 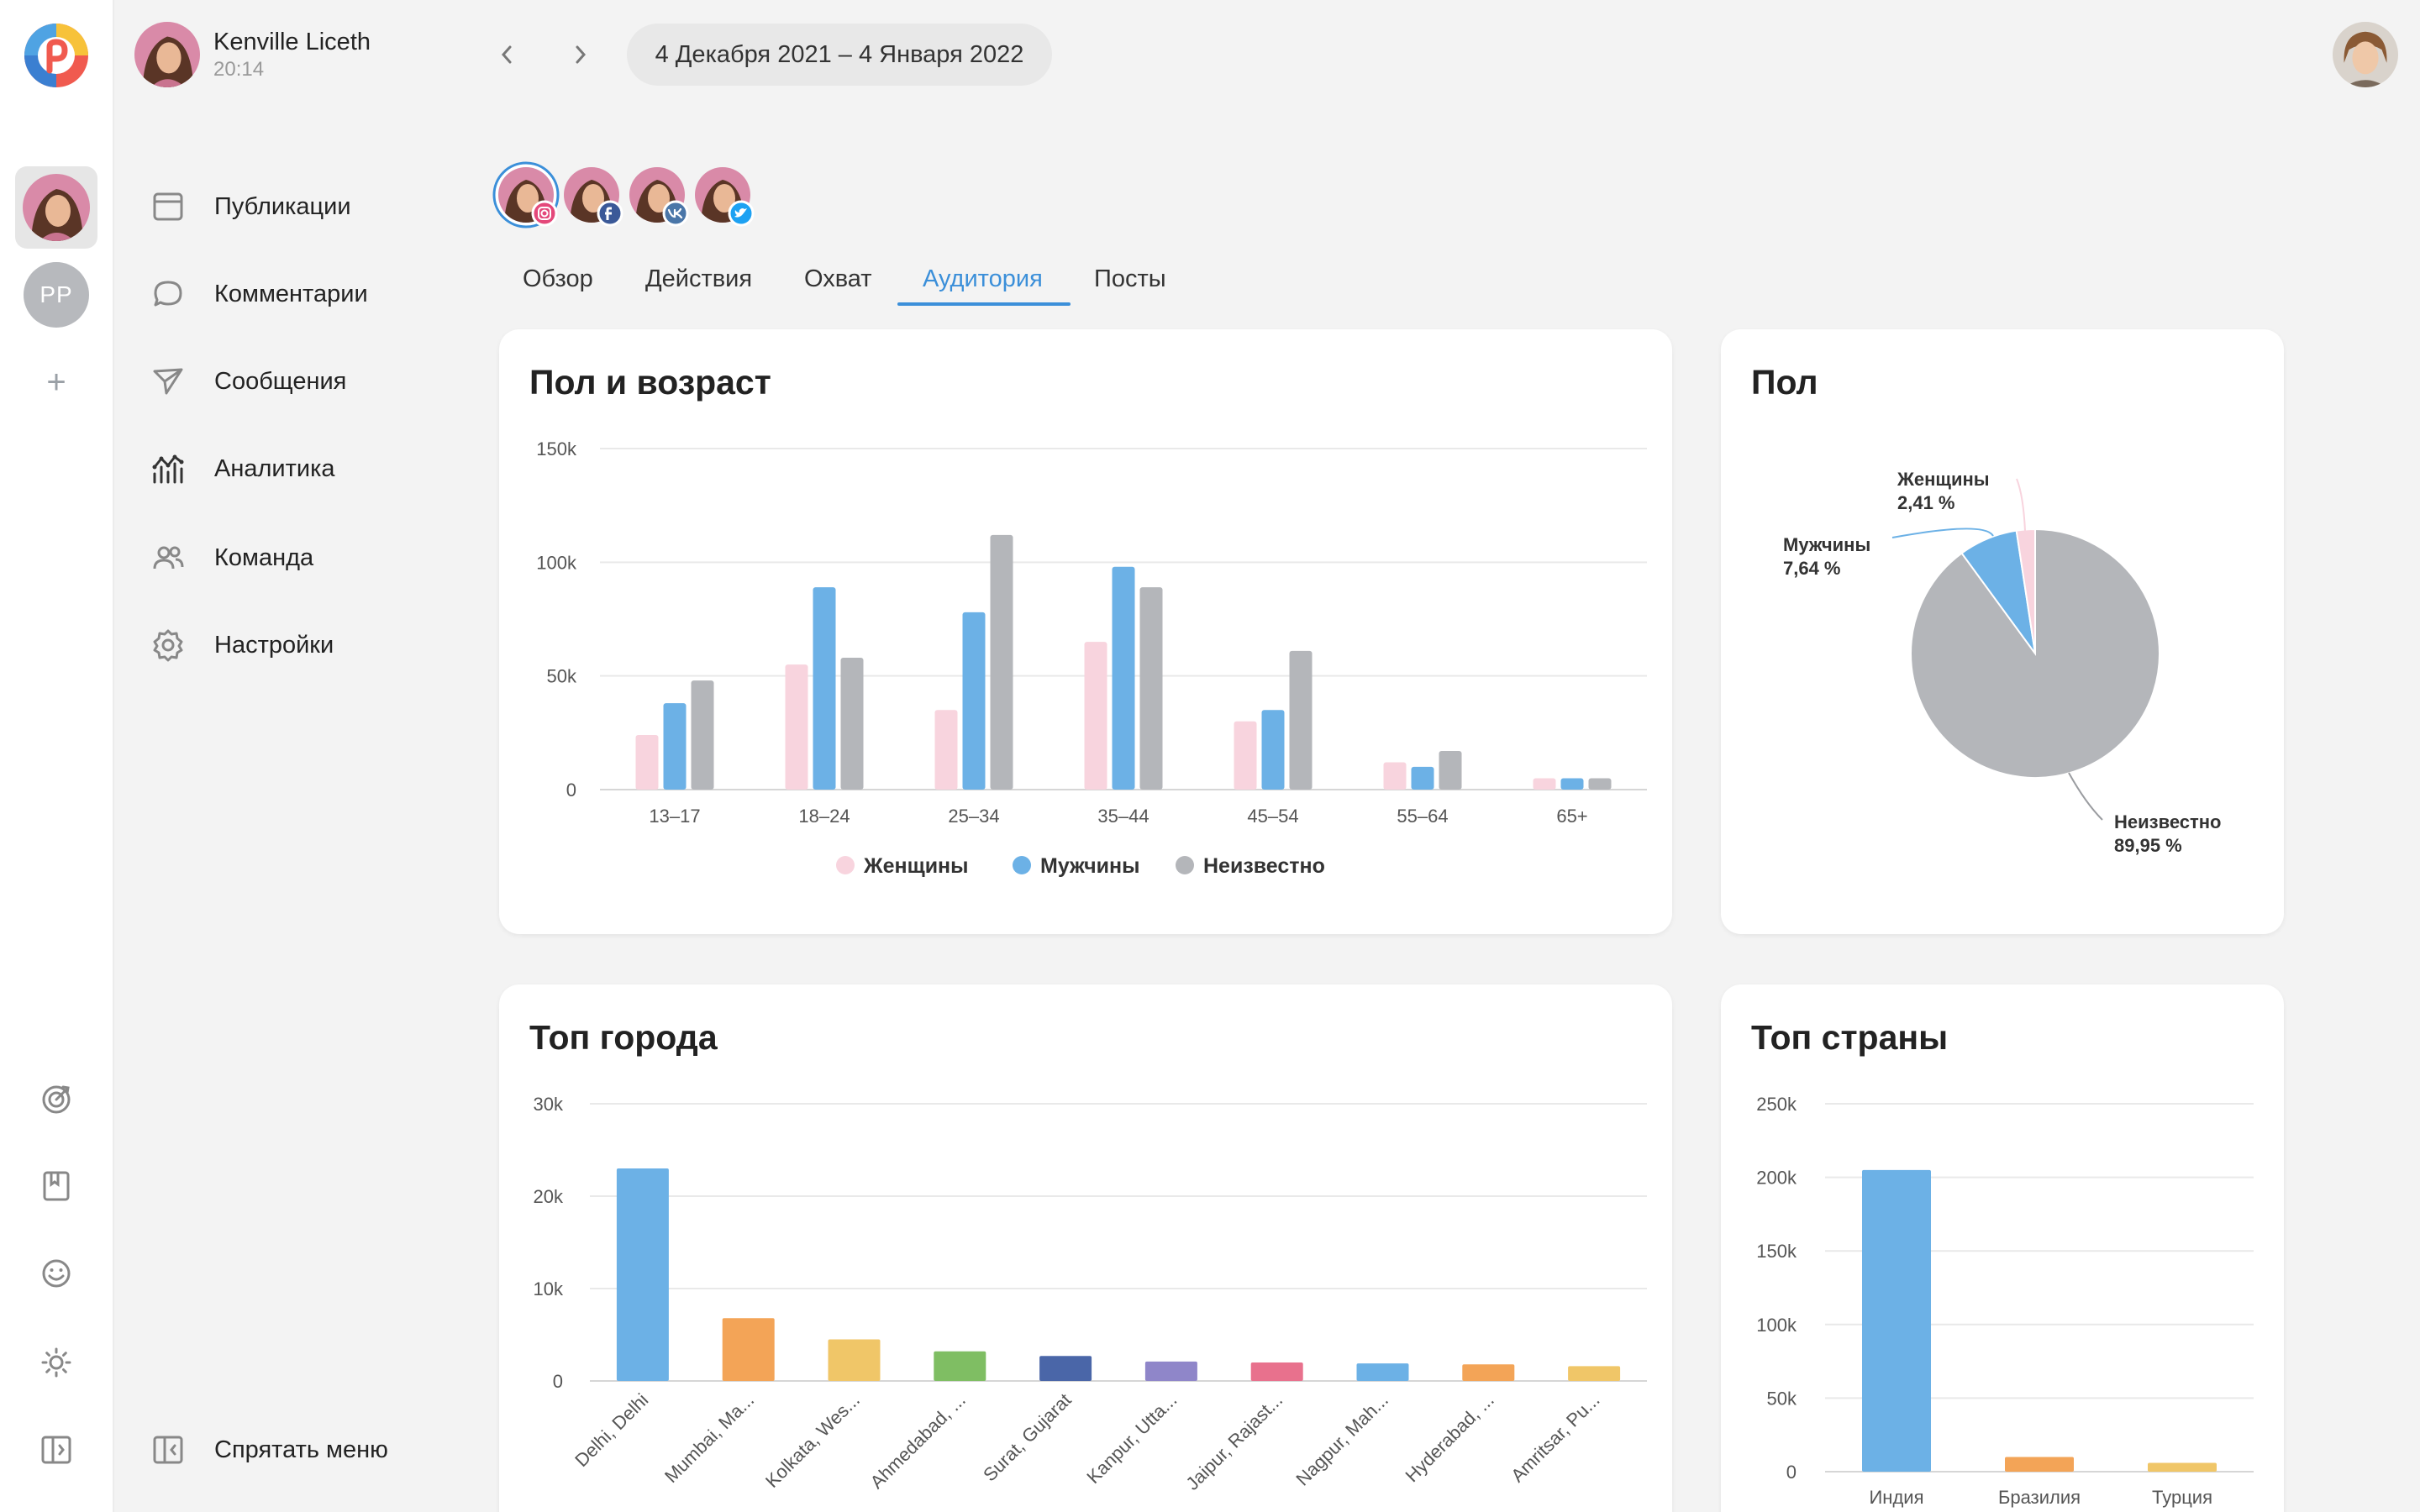 What do you see at coordinates (507, 55) in the screenshot?
I see `prev-period-button` at bounding box center [507, 55].